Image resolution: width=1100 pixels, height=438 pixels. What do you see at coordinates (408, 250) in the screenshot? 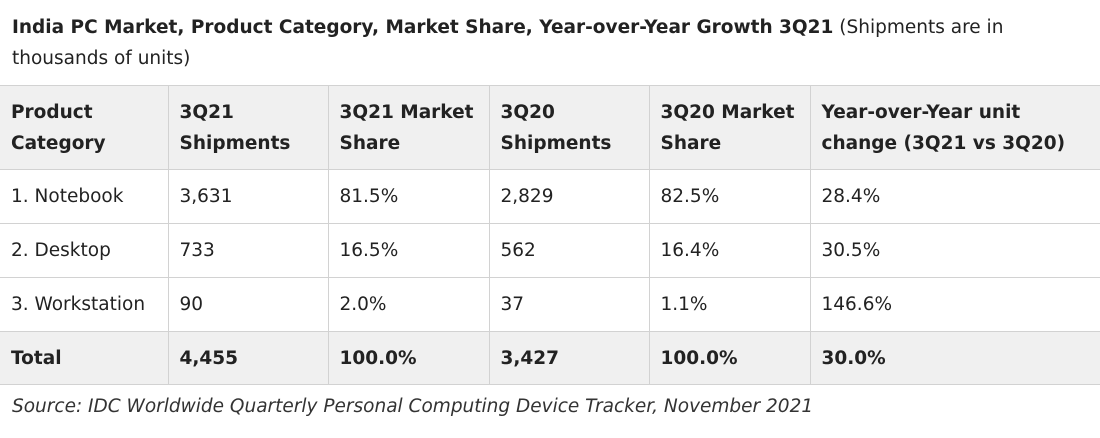
I see `table-cell: 16.5%` at bounding box center [408, 250].